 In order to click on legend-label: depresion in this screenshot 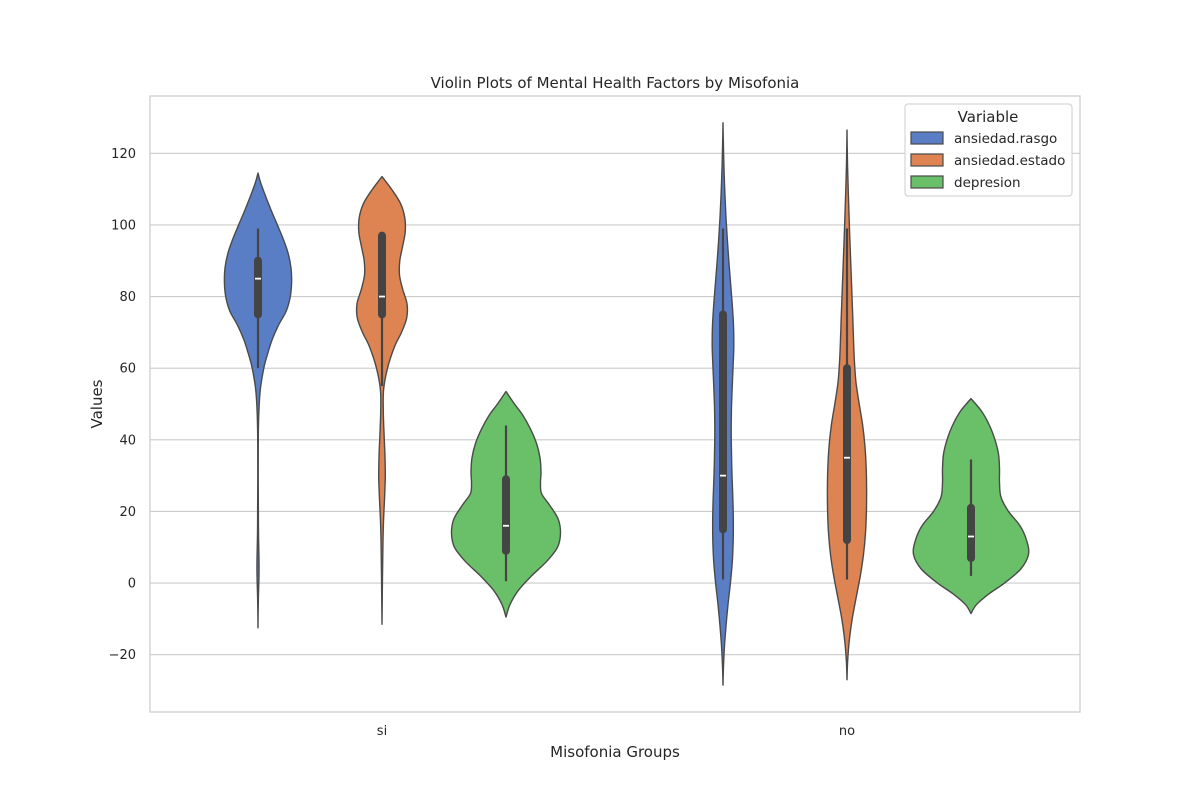, I will do `click(987, 183)`.